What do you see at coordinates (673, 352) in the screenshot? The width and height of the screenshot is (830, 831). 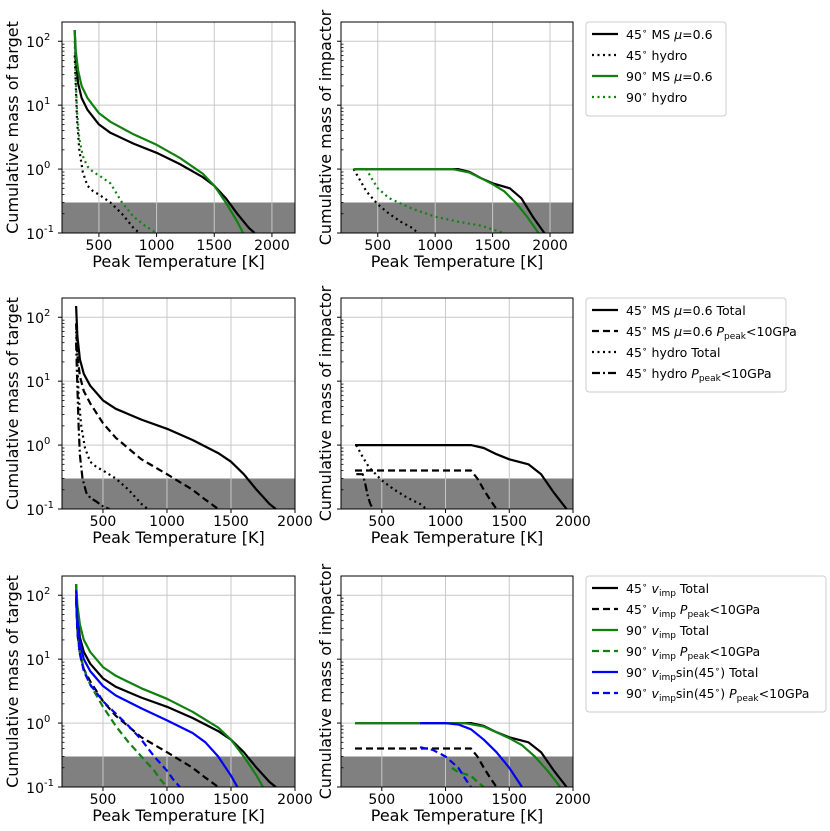 I see `legend-label: 45∘ hydro Total` at bounding box center [673, 352].